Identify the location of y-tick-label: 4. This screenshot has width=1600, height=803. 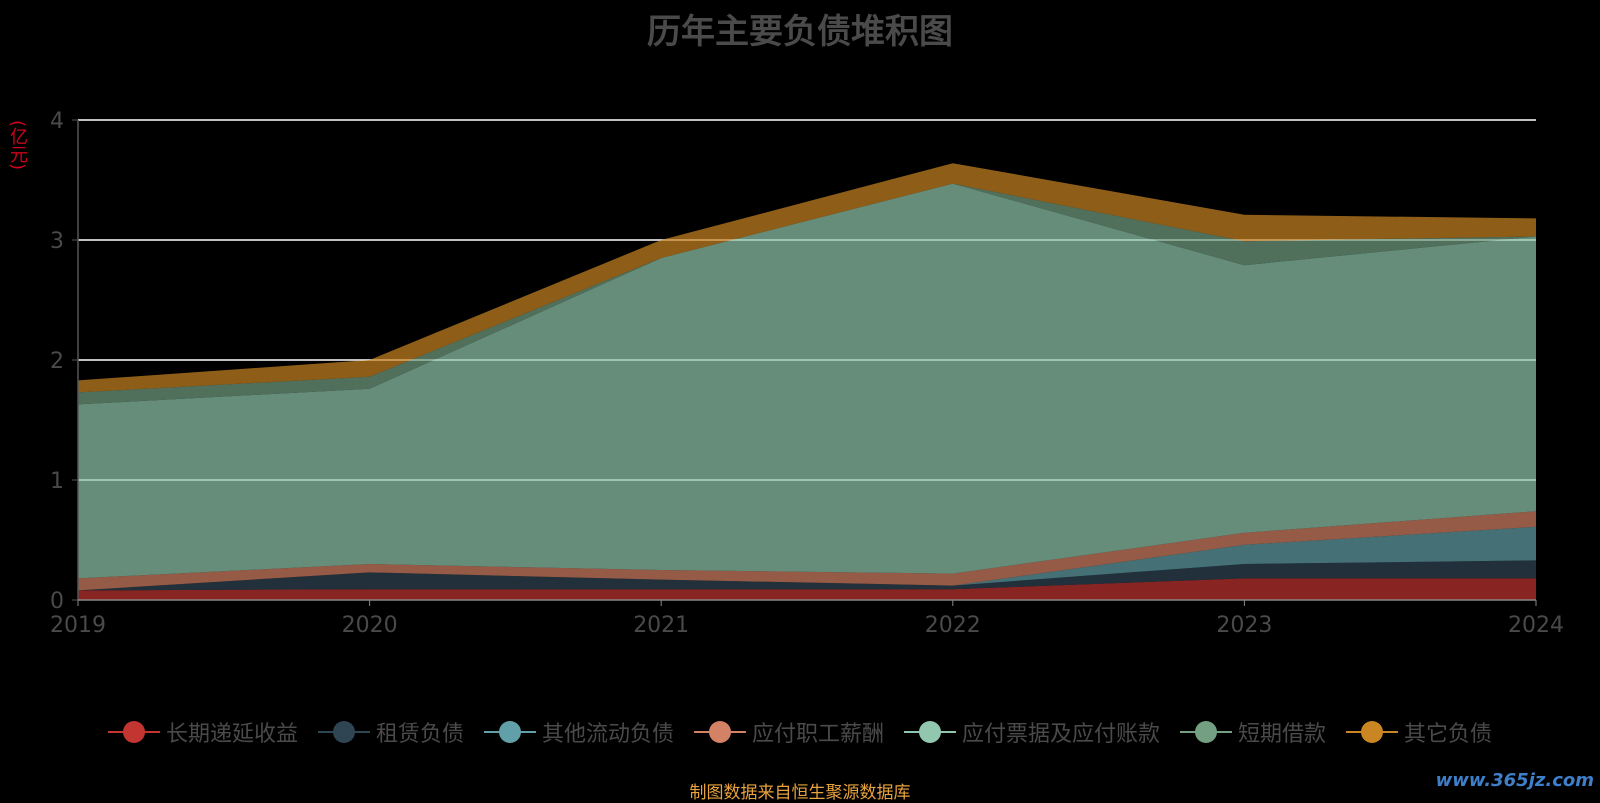
(57, 121).